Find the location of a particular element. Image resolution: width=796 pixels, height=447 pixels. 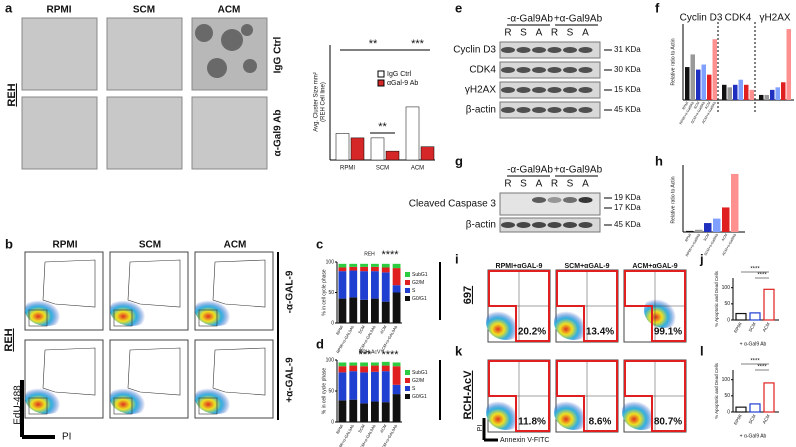

chart-title: RCH-AcV is located at coordinates (370, 352).